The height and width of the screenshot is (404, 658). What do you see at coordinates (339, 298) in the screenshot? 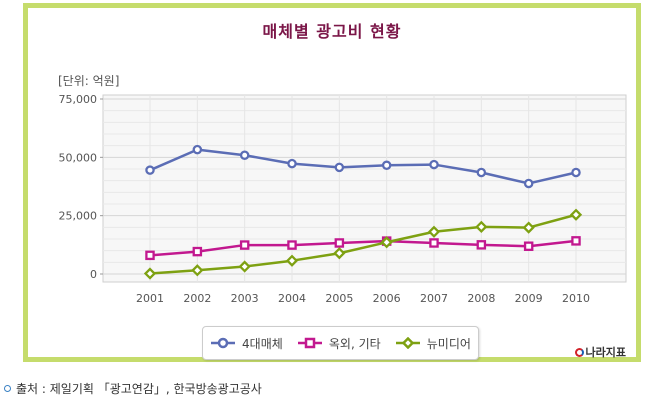
I see `x-tick-label: 2005` at bounding box center [339, 298].